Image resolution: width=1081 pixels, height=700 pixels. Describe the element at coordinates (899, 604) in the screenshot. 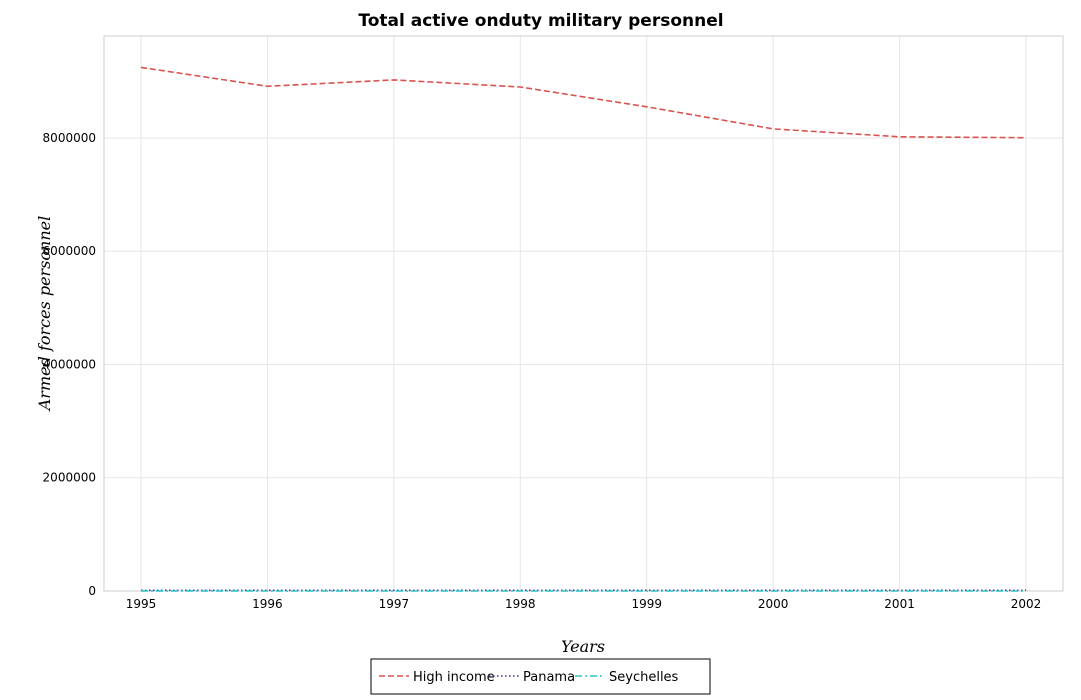

I see `x-tick-label: 2001` at that location.